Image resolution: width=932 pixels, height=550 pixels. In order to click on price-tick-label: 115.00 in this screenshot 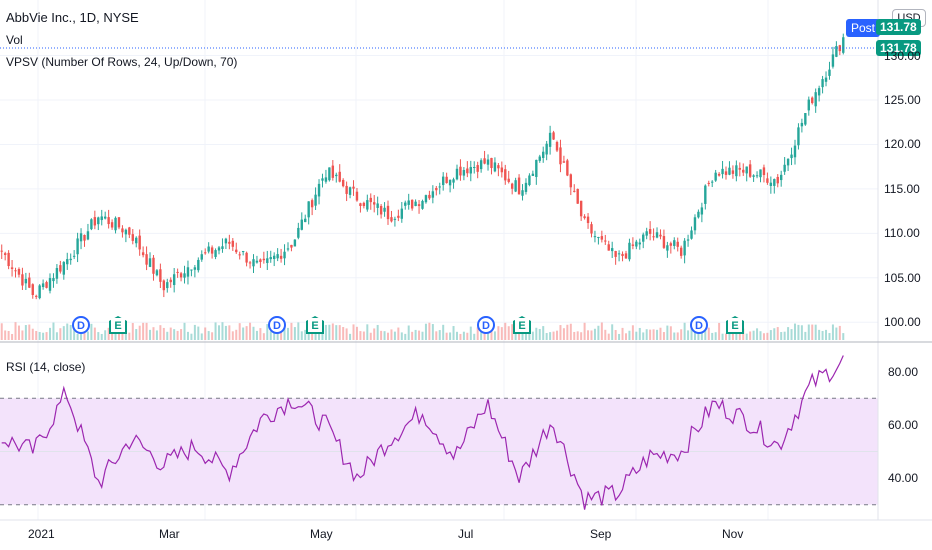, I will do `click(902, 188)`.